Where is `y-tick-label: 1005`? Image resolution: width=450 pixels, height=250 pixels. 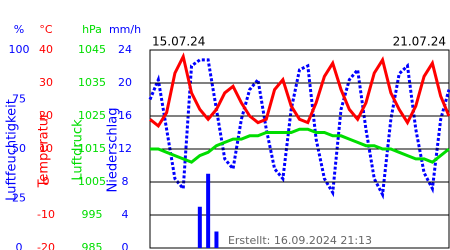 y-tick-label: 1005 is located at coordinates (92, 181).